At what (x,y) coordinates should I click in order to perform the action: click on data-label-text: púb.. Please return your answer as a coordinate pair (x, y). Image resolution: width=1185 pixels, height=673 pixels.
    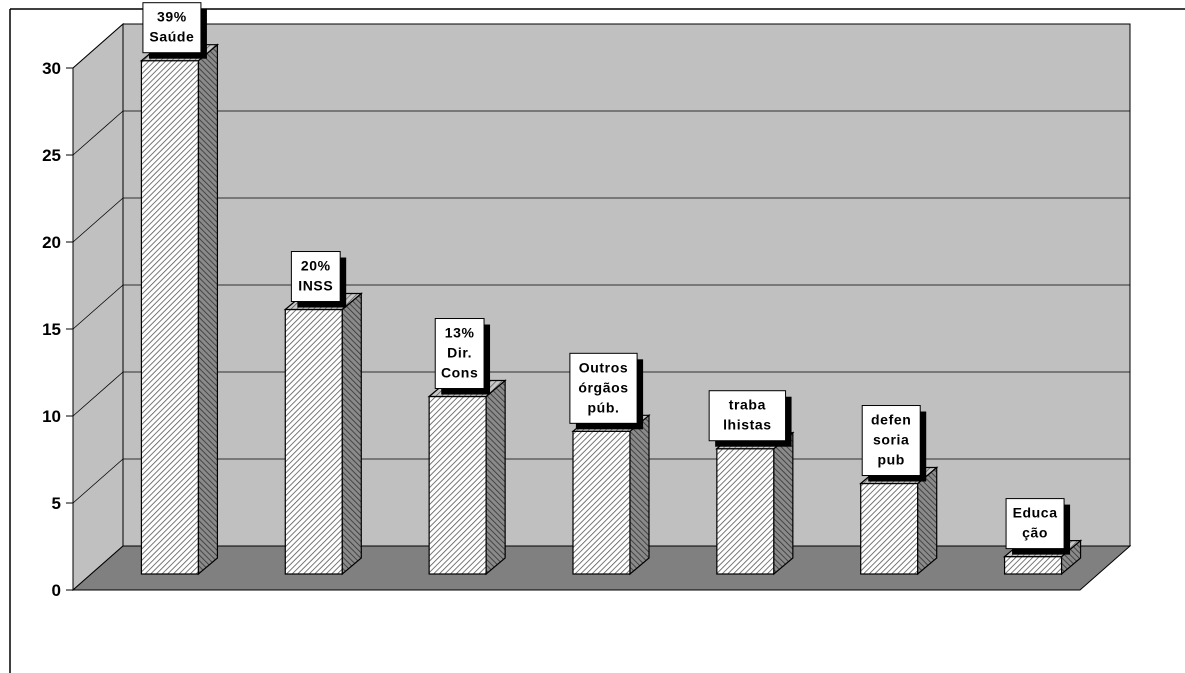
    Looking at the image, I should click on (604, 407).